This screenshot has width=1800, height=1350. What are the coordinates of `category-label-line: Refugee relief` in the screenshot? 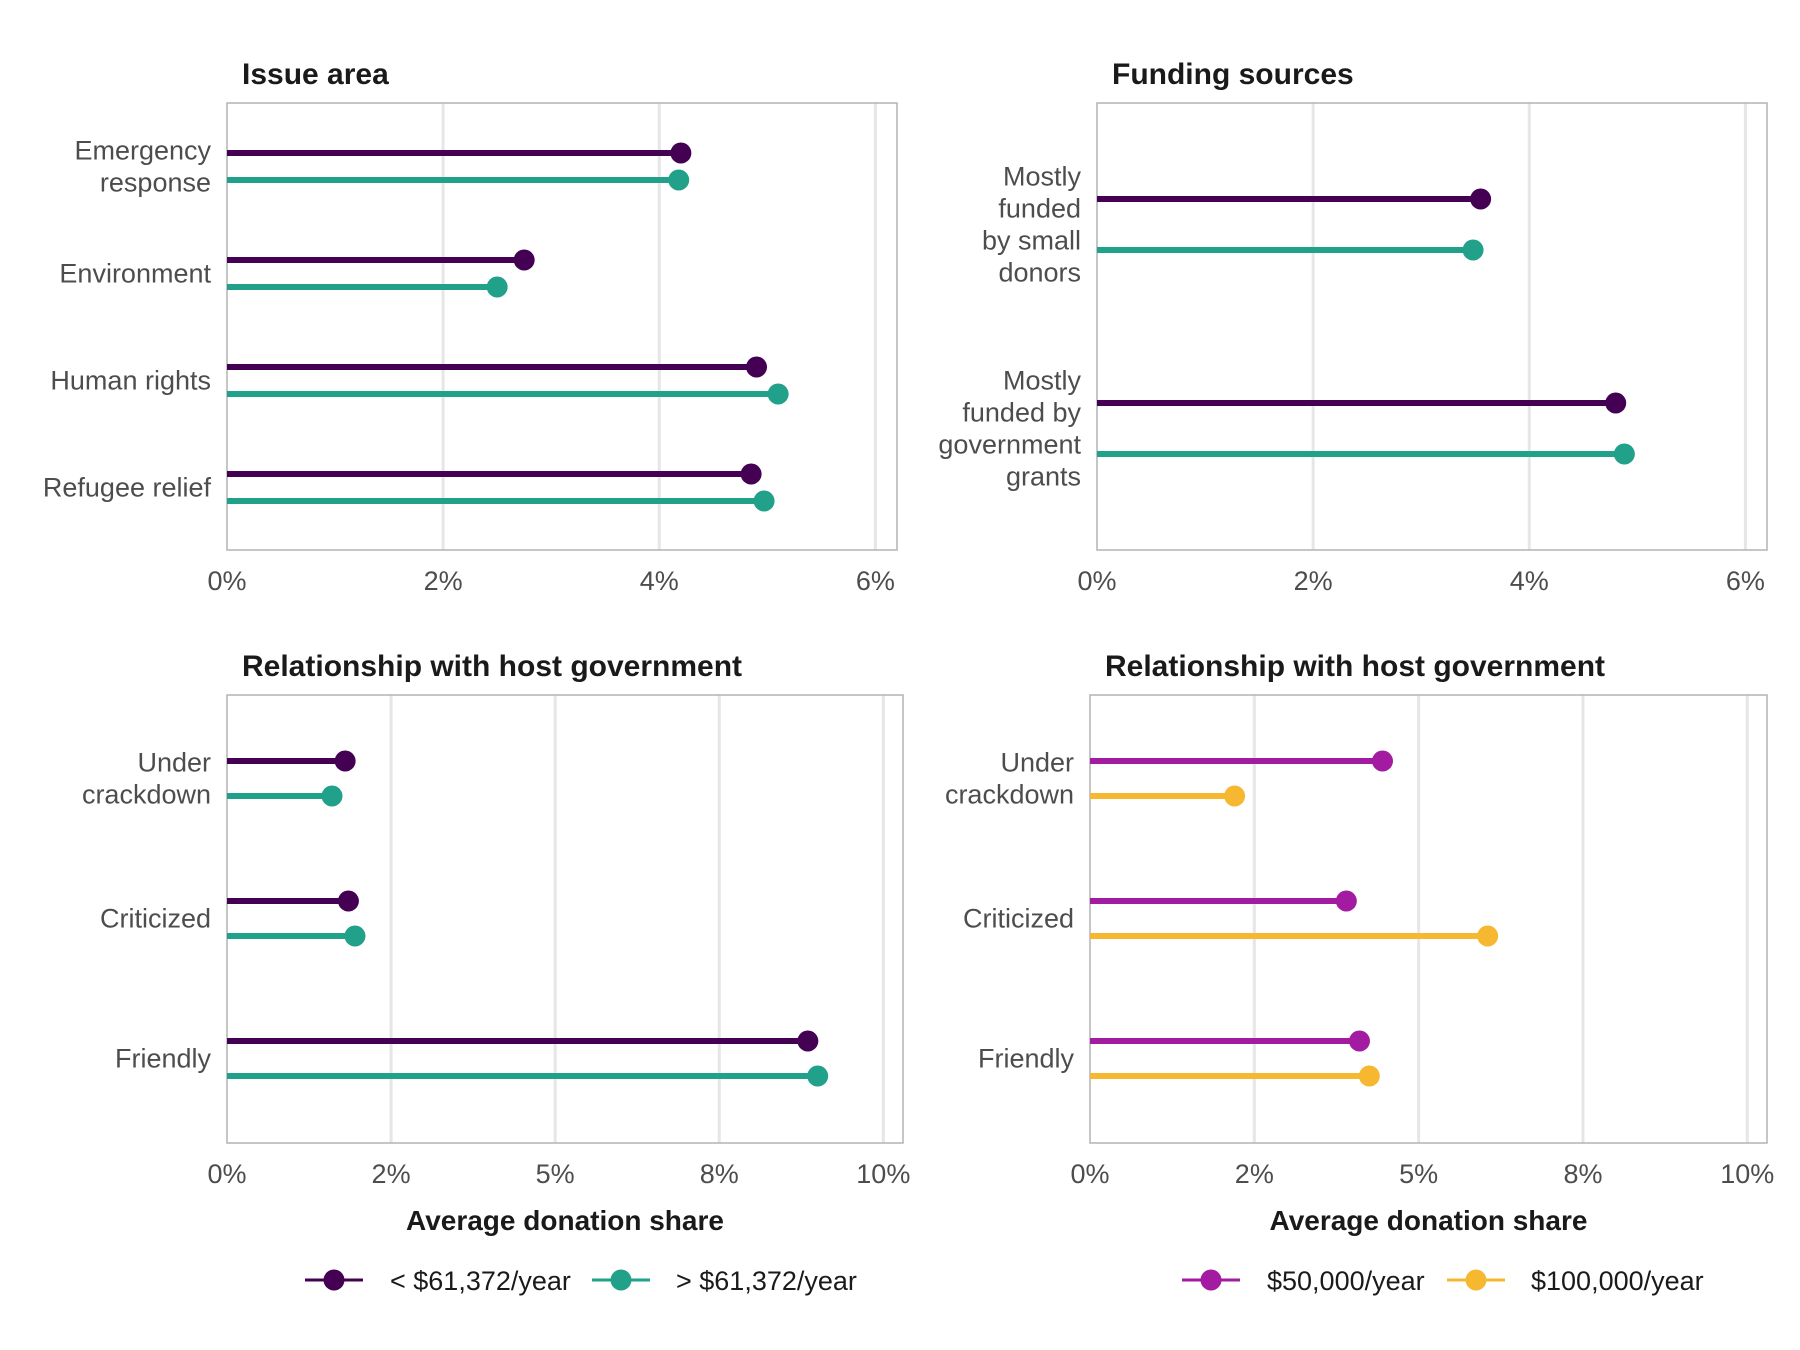 It's located at (127, 488).